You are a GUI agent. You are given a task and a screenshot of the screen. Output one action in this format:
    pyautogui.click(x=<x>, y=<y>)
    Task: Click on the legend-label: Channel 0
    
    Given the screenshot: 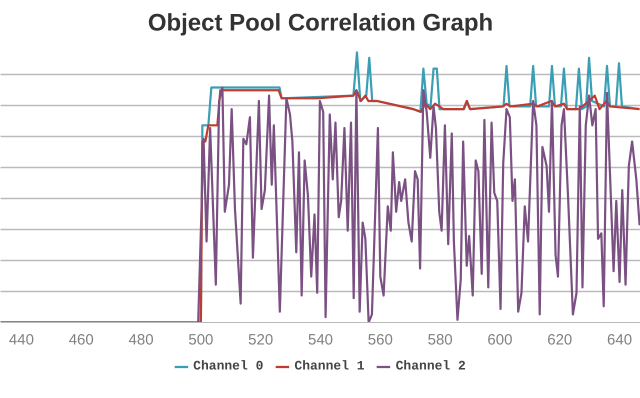 What is the action you would take?
    pyautogui.click(x=228, y=366)
    